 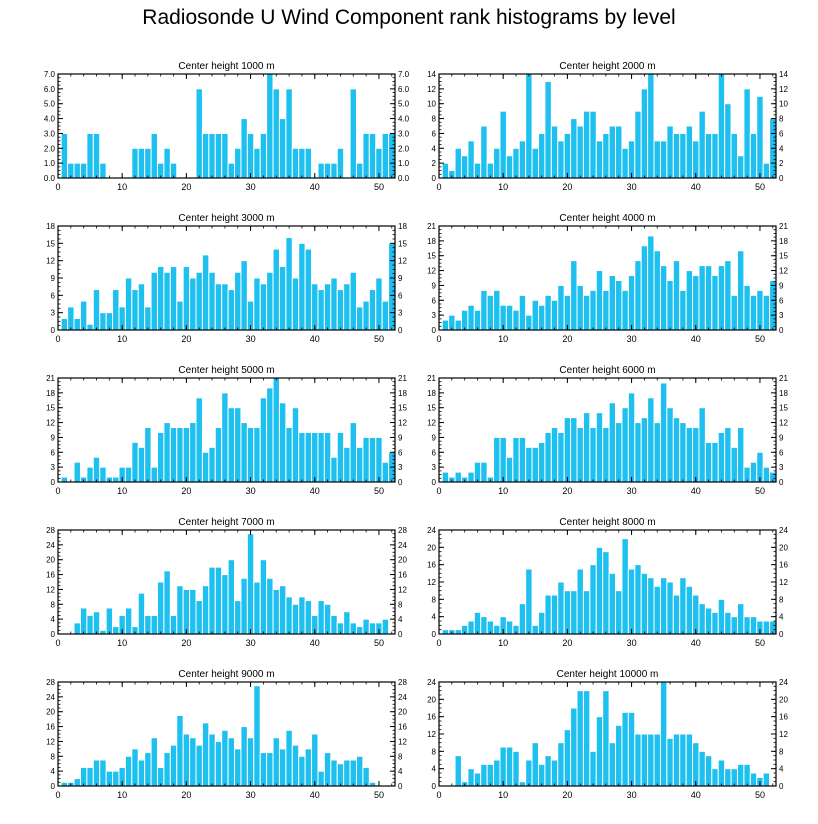 What do you see at coordinates (431, 104) in the screenshot?
I see `y-tick-label: 10` at bounding box center [431, 104].